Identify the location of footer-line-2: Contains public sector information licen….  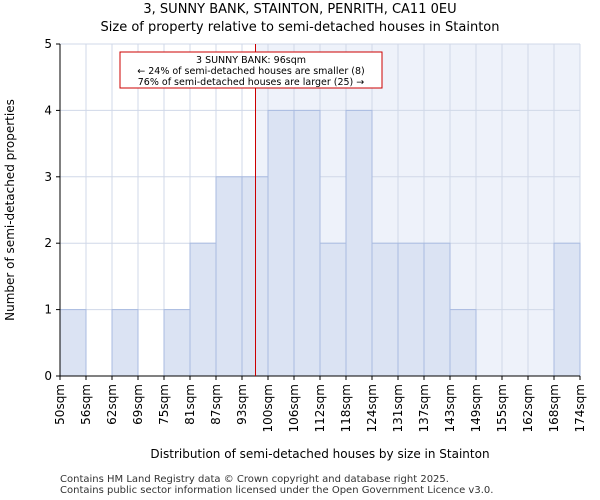
(277, 490).